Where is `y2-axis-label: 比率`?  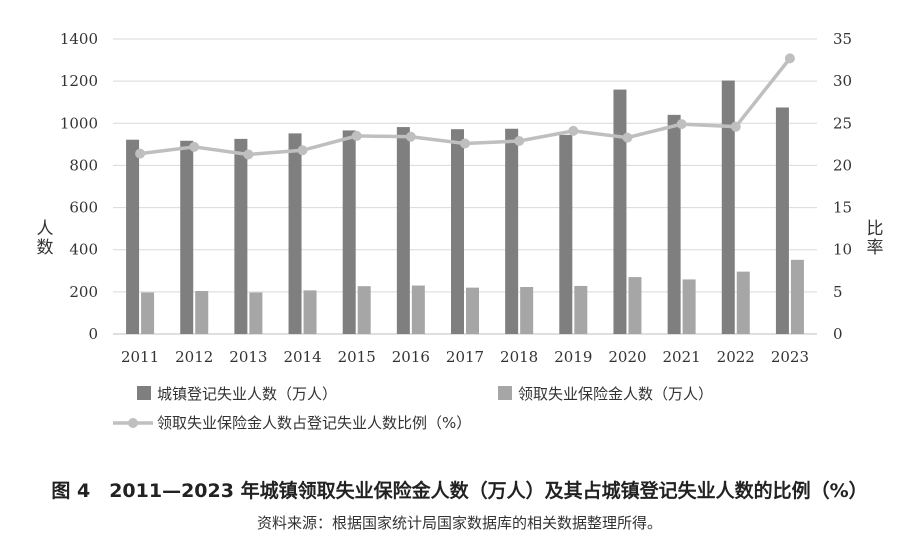 y2-axis-label: 比率 is located at coordinates (875, 238).